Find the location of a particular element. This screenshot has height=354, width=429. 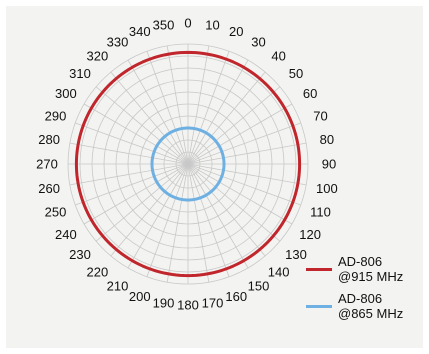

angle-tick-label: 220 is located at coordinates (98, 272).